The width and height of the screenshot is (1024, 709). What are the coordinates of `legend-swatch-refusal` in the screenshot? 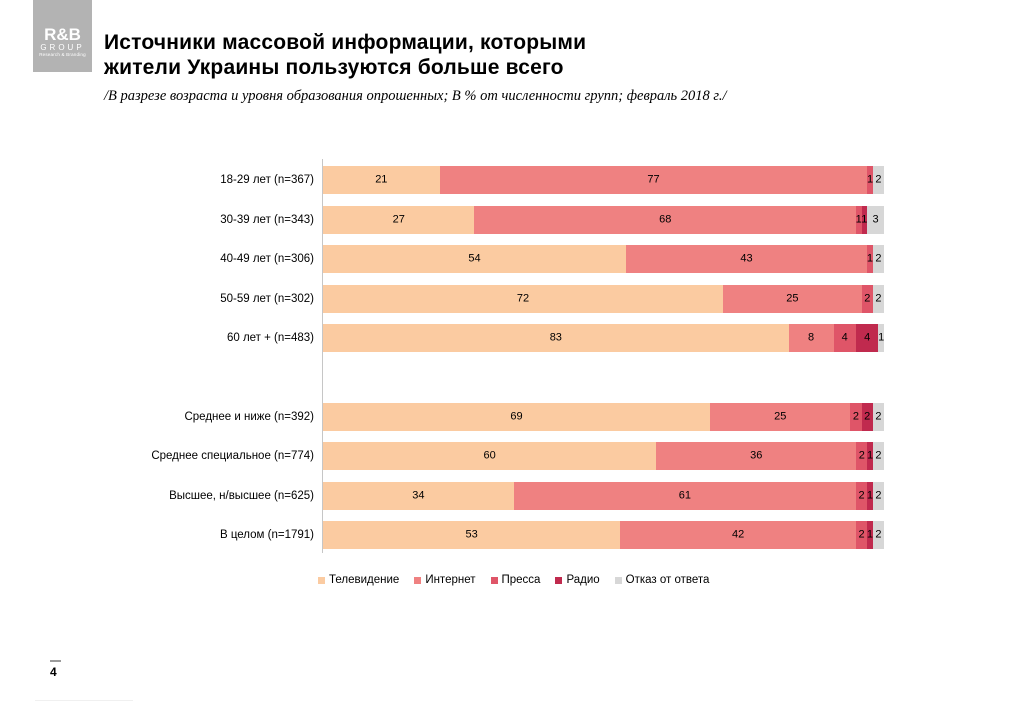 It's located at (618, 580).